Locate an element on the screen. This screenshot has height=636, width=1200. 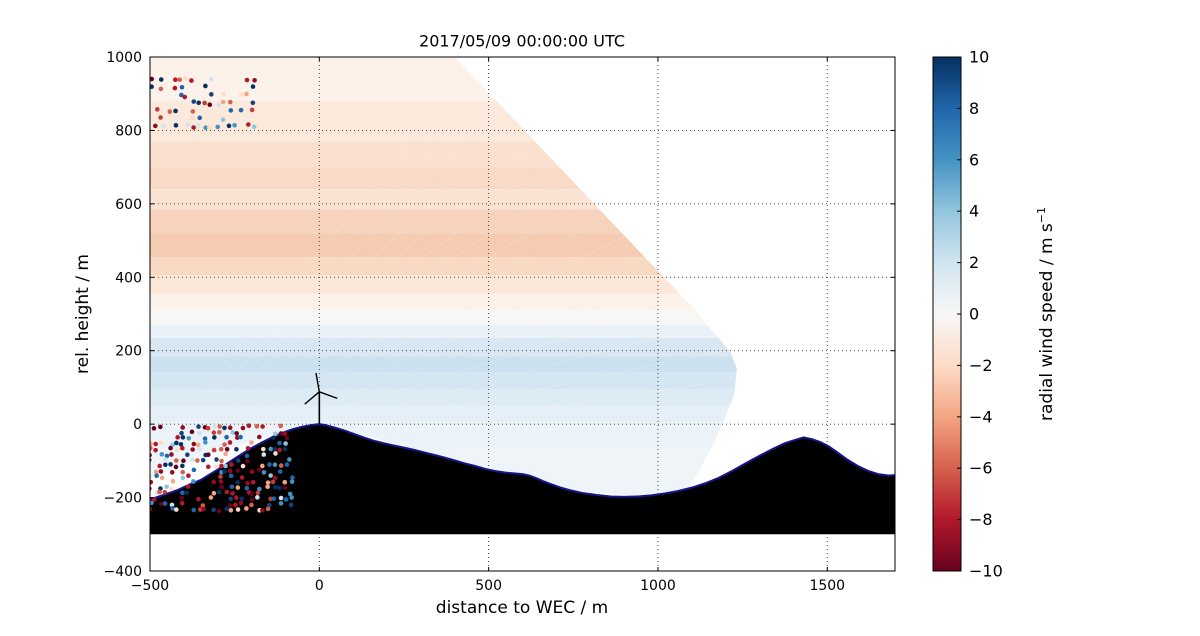
terrain-silhouette is located at coordinates (522, 479).